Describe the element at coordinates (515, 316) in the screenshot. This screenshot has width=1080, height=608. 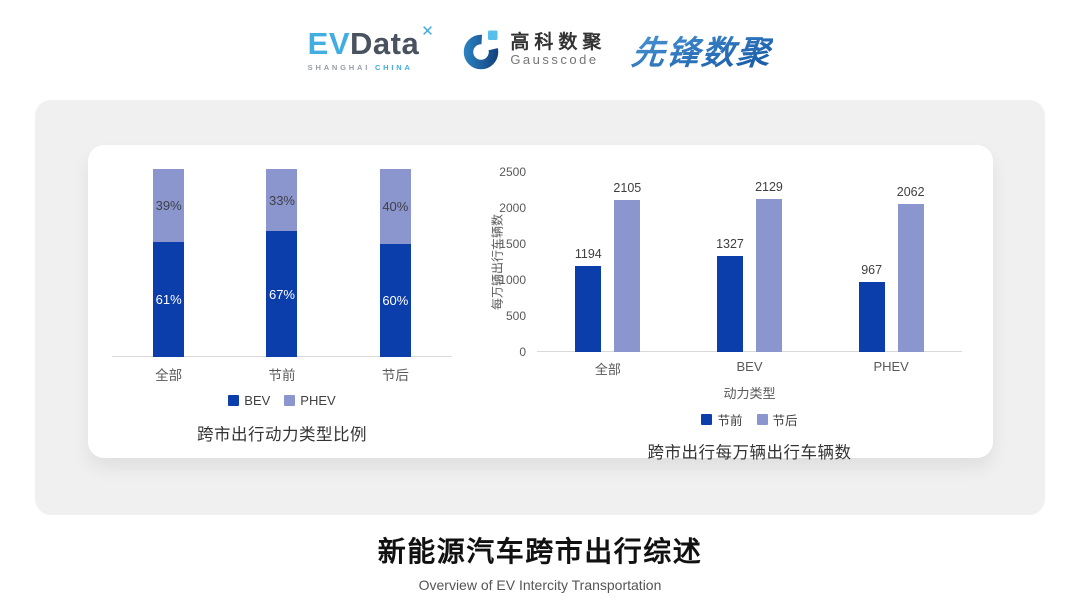
I see `y-tick-500: 500` at that location.